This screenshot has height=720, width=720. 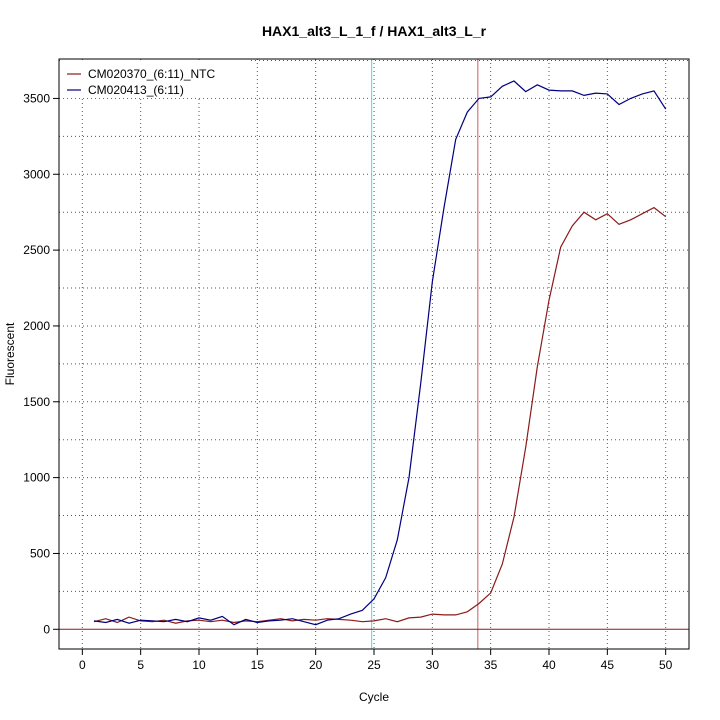 What do you see at coordinates (433, 665) in the screenshot?
I see `x-tick-label: 30` at bounding box center [433, 665].